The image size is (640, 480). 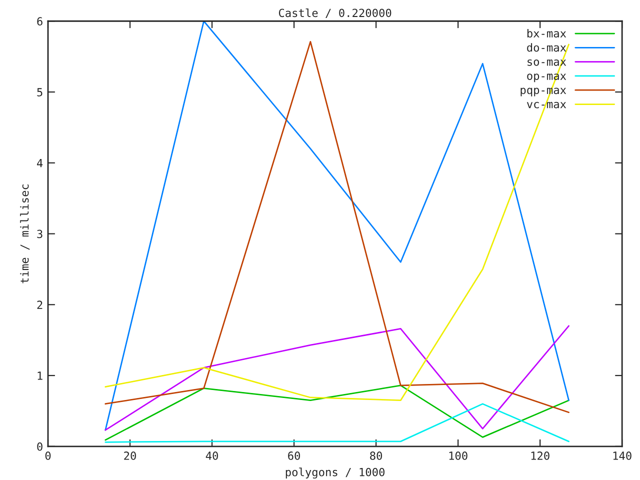 I want to click on x-tick-label: 80, so click(x=376, y=456).